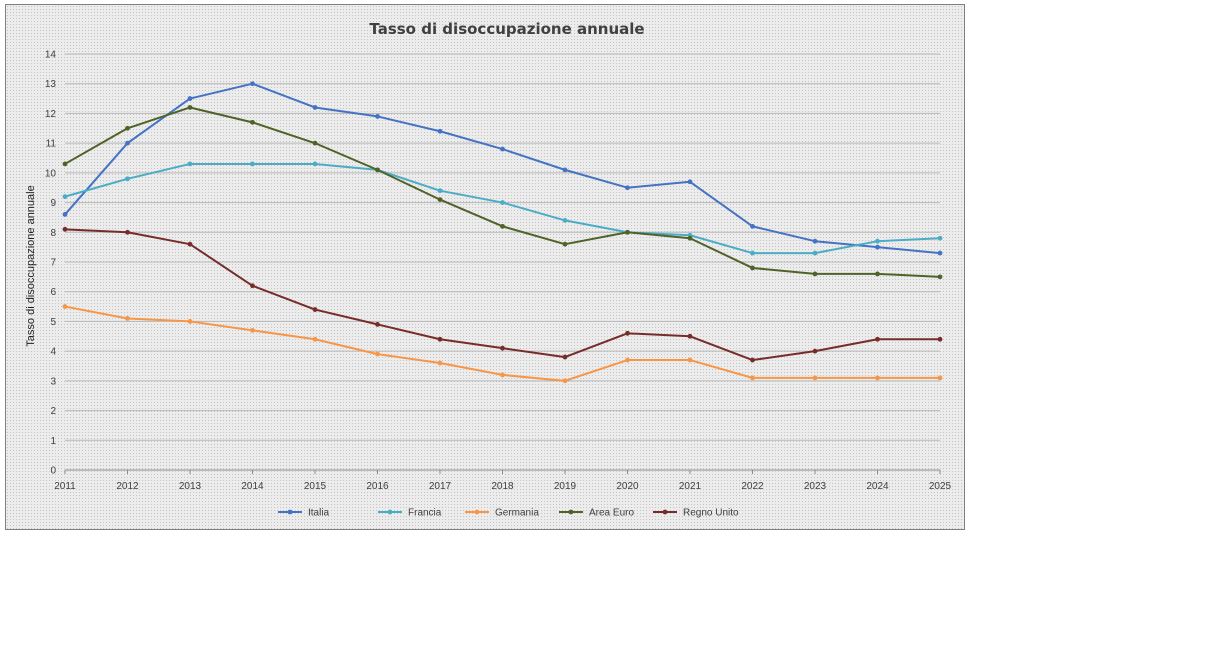  Describe the element at coordinates (940, 486) in the screenshot. I see `x-tick-label: 2025` at that location.